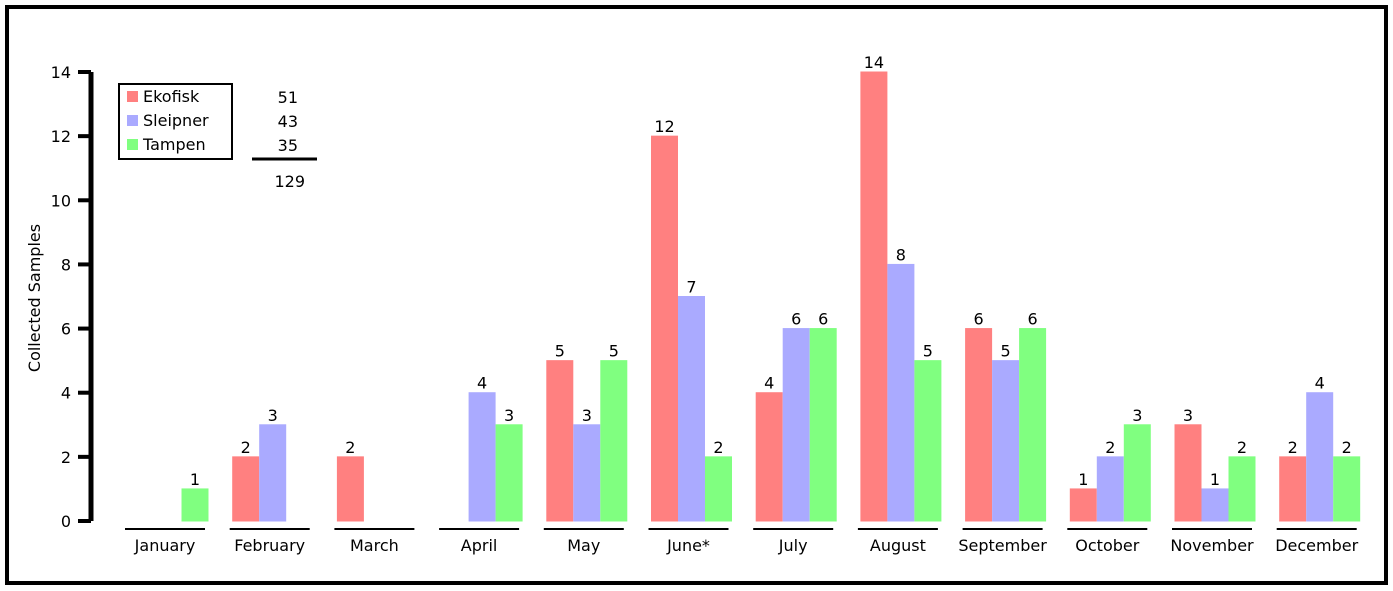  I want to click on y-tick-label: 10, so click(61, 200).